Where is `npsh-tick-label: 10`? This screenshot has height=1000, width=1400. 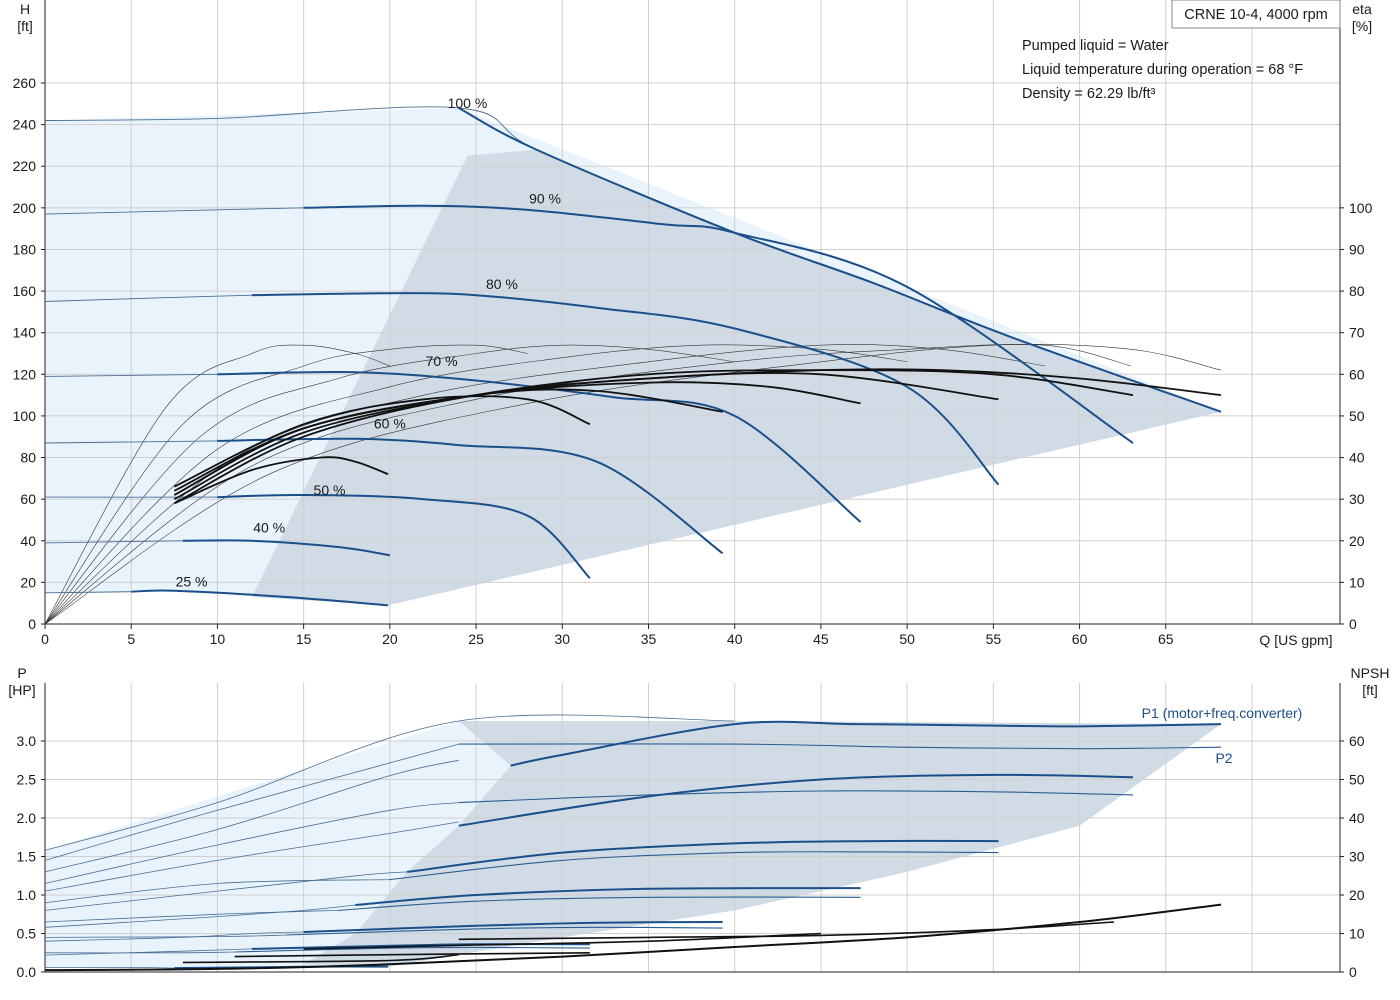
npsh-tick-label: 10 is located at coordinates (1357, 934).